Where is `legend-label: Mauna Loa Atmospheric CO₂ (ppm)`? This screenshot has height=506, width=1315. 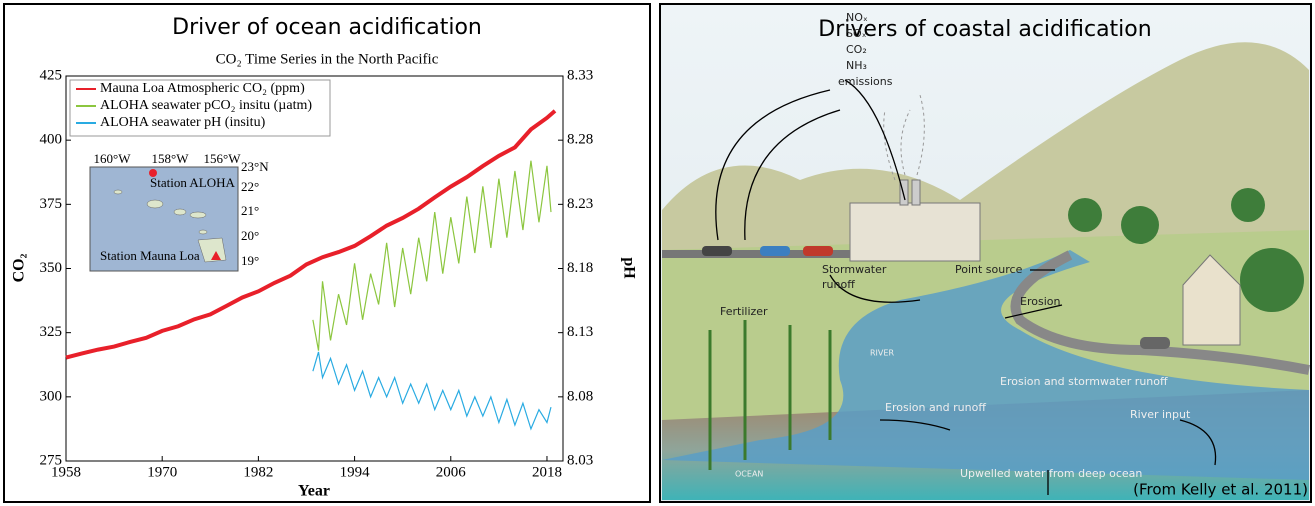 legend-label: Mauna Loa Atmospheric CO₂ (ppm) is located at coordinates (202, 88).